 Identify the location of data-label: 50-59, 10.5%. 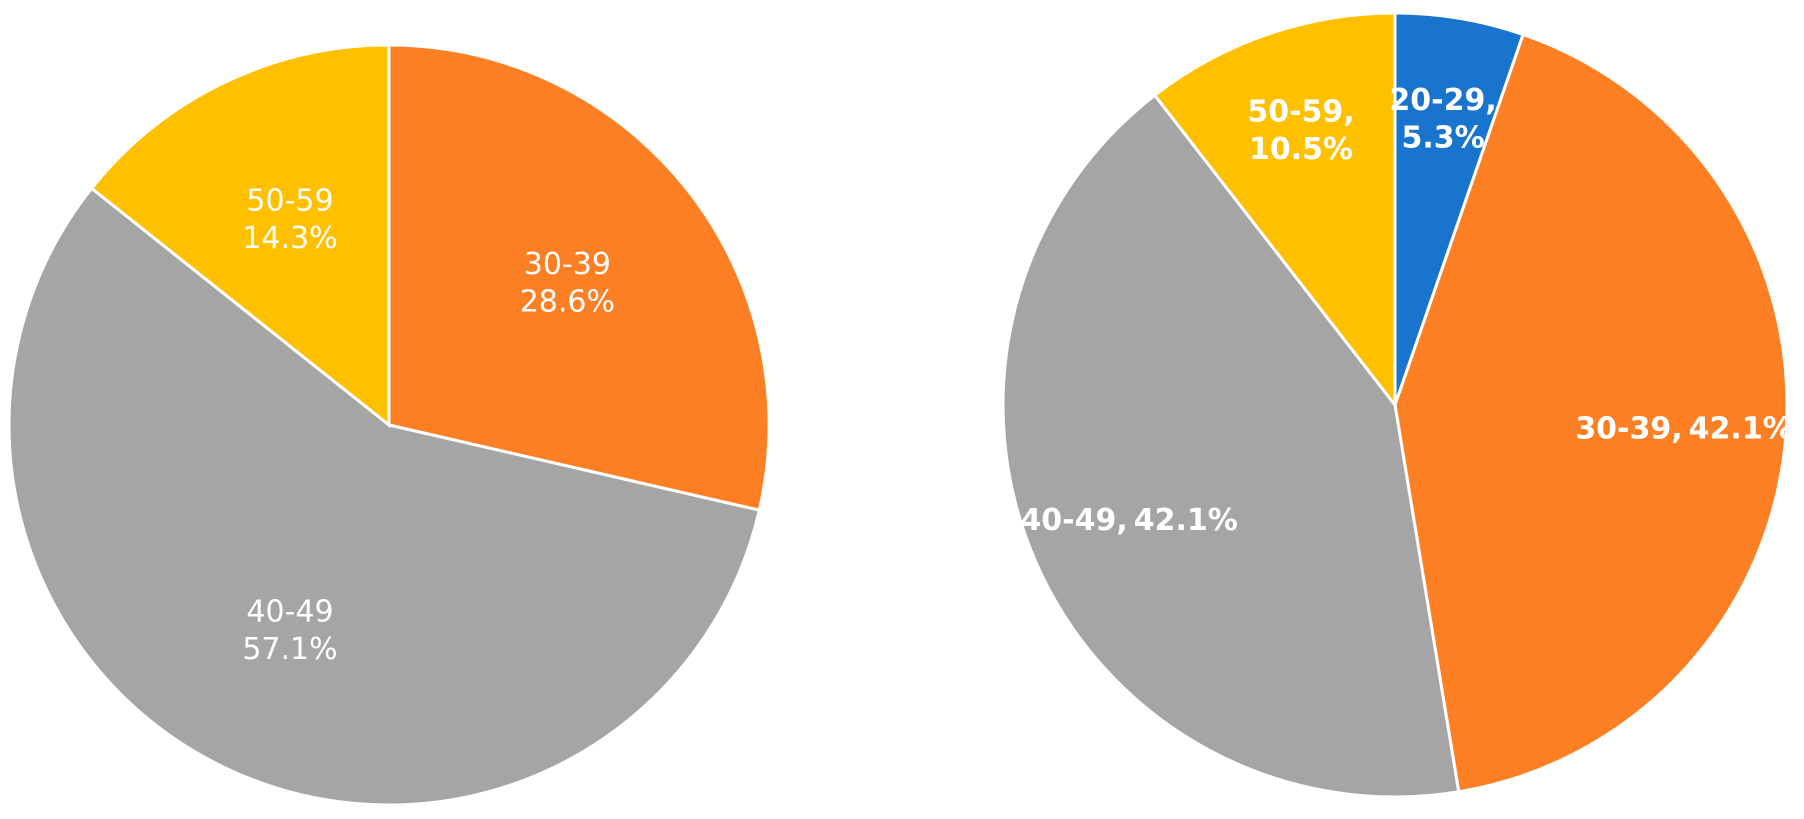
(1300, 130).